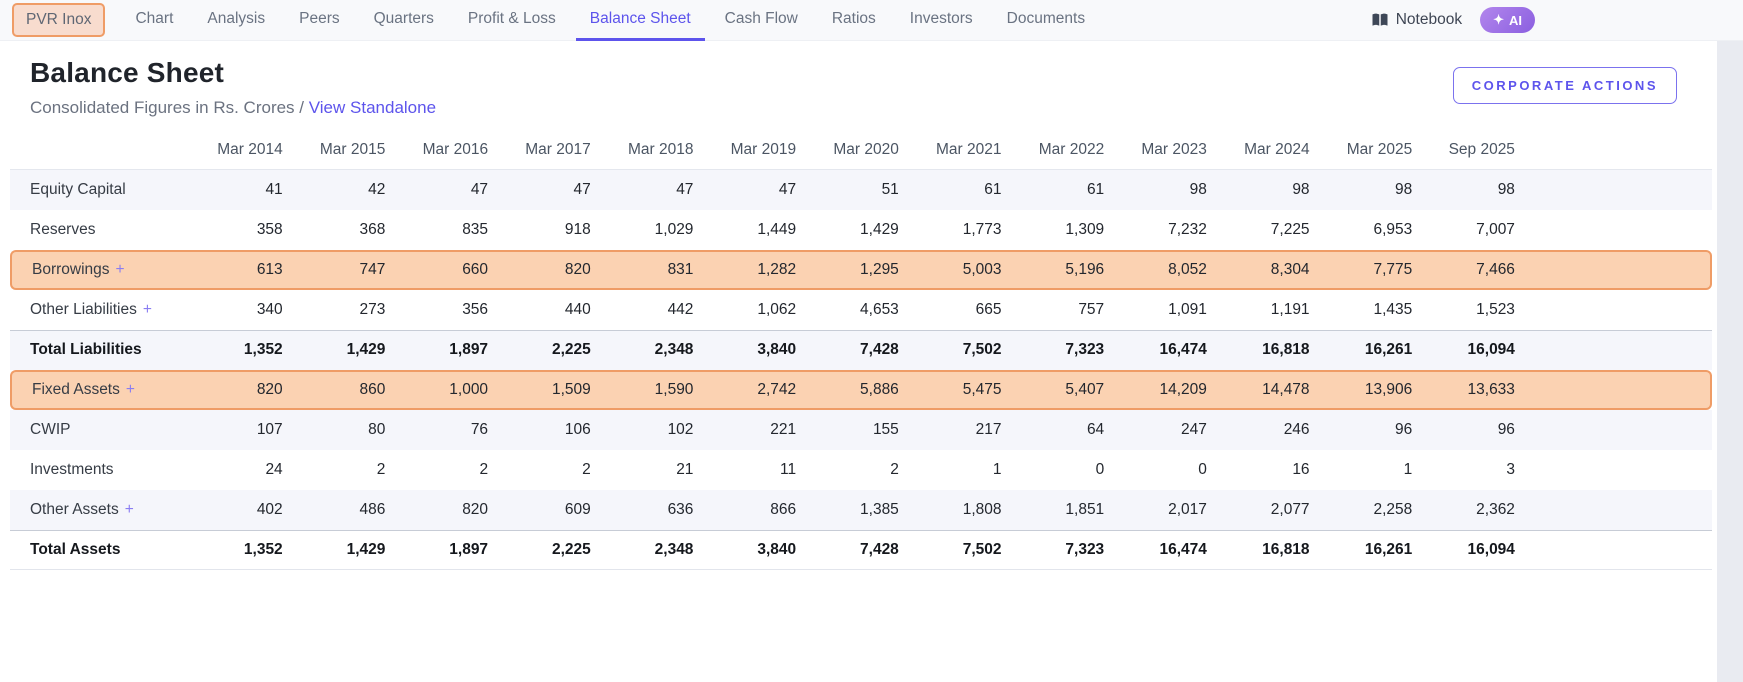 This screenshot has height=682, width=1743. Describe the element at coordinates (1053, 270) in the screenshot. I see `cell-value: 5,196` at that location.